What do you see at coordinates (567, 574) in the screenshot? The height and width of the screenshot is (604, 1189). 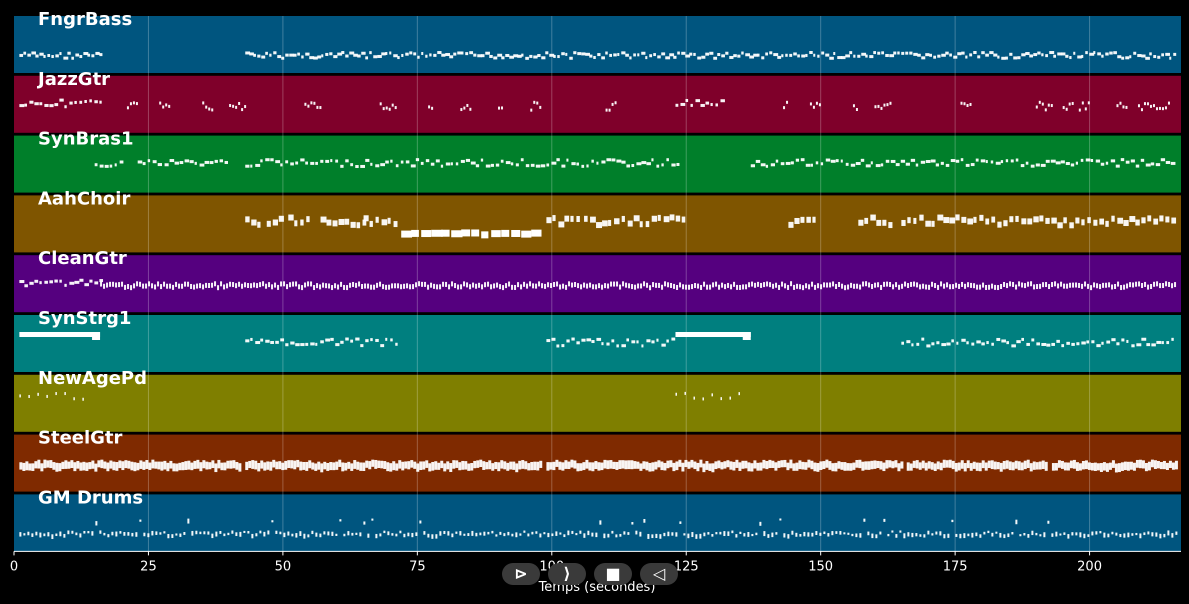 I see `play-button: ⟩` at bounding box center [567, 574].